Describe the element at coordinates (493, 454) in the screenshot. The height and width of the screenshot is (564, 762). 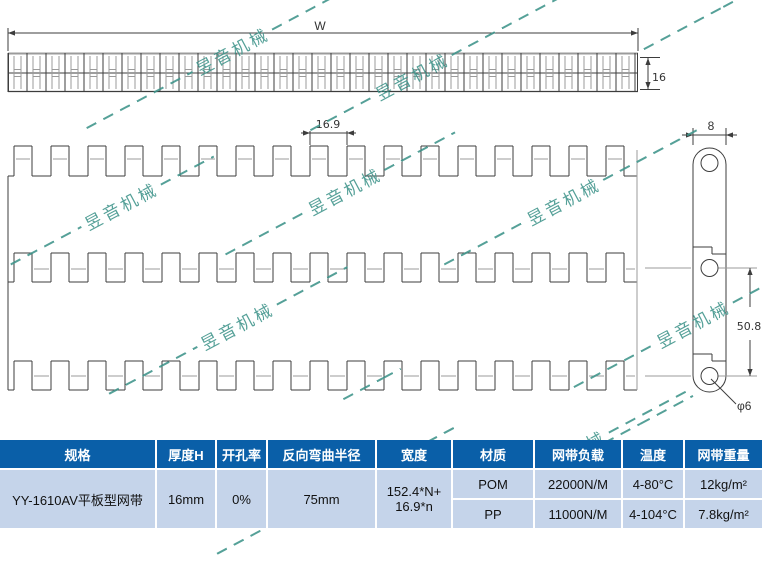
I see `col-header-material: 材质` at that location.